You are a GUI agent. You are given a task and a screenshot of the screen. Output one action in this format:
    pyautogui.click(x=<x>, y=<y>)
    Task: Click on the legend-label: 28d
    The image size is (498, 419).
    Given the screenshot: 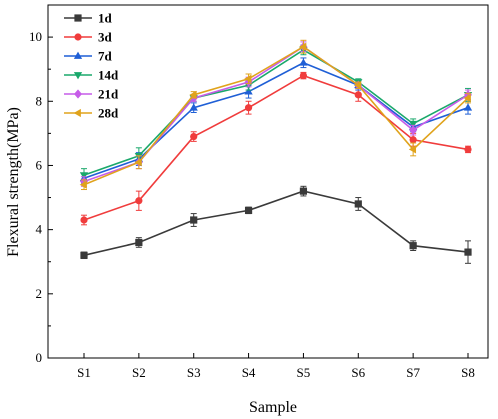 What is the action you would take?
    pyautogui.click(x=108, y=113)
    